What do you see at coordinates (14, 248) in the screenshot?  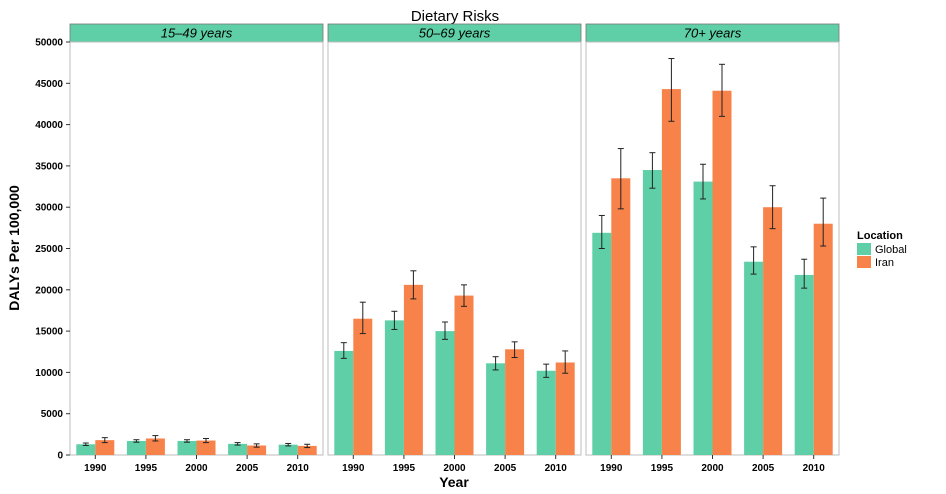 I see `y-axis-label: DALYs Per 100,000` at bounding box center [14, 248].